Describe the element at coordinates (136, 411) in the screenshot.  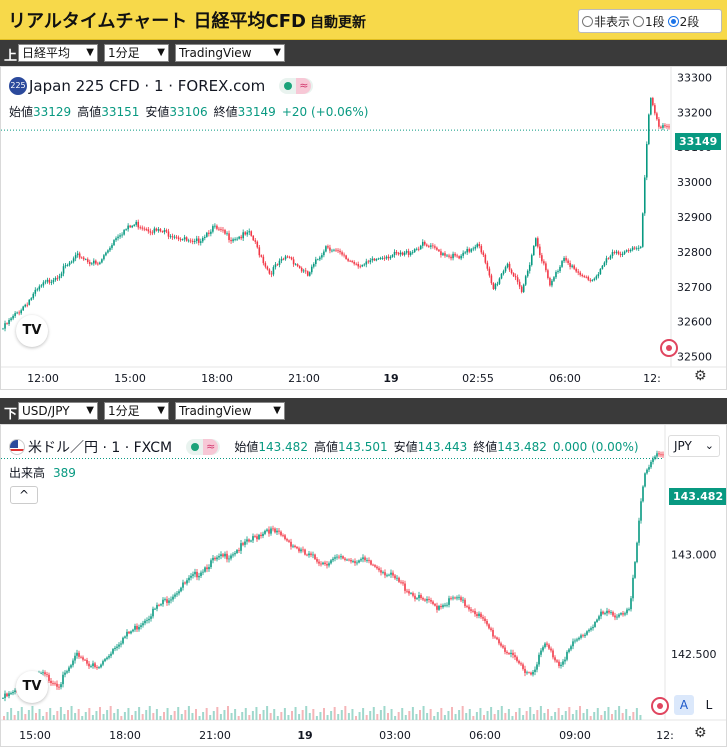
I see `lower-interval-select: 1分足 ▼` at that location.